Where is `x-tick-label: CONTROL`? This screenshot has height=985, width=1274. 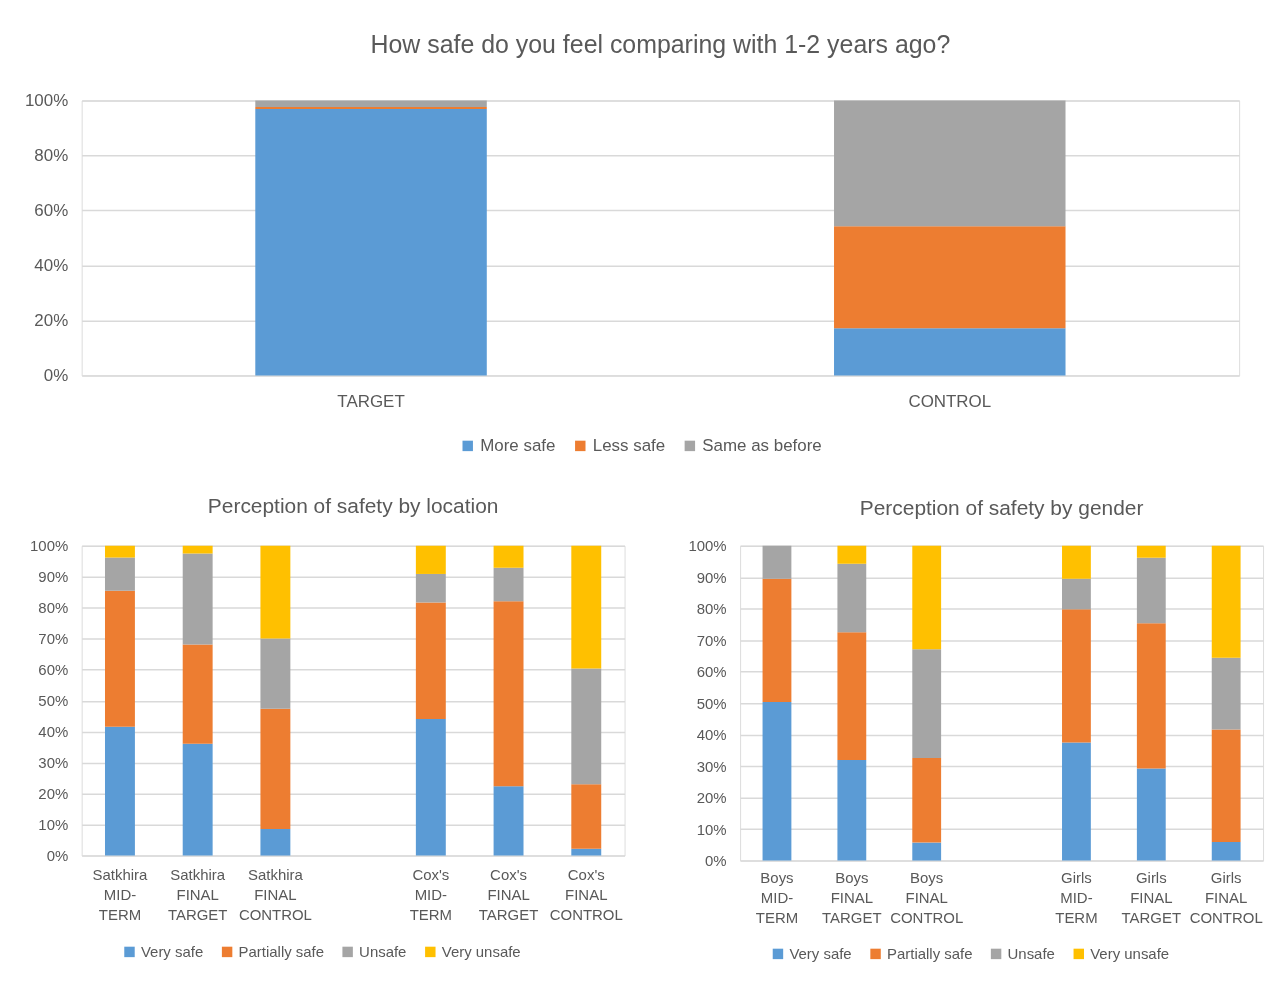
x-tick-label: CONTROL is located at coordinates (950, 401).